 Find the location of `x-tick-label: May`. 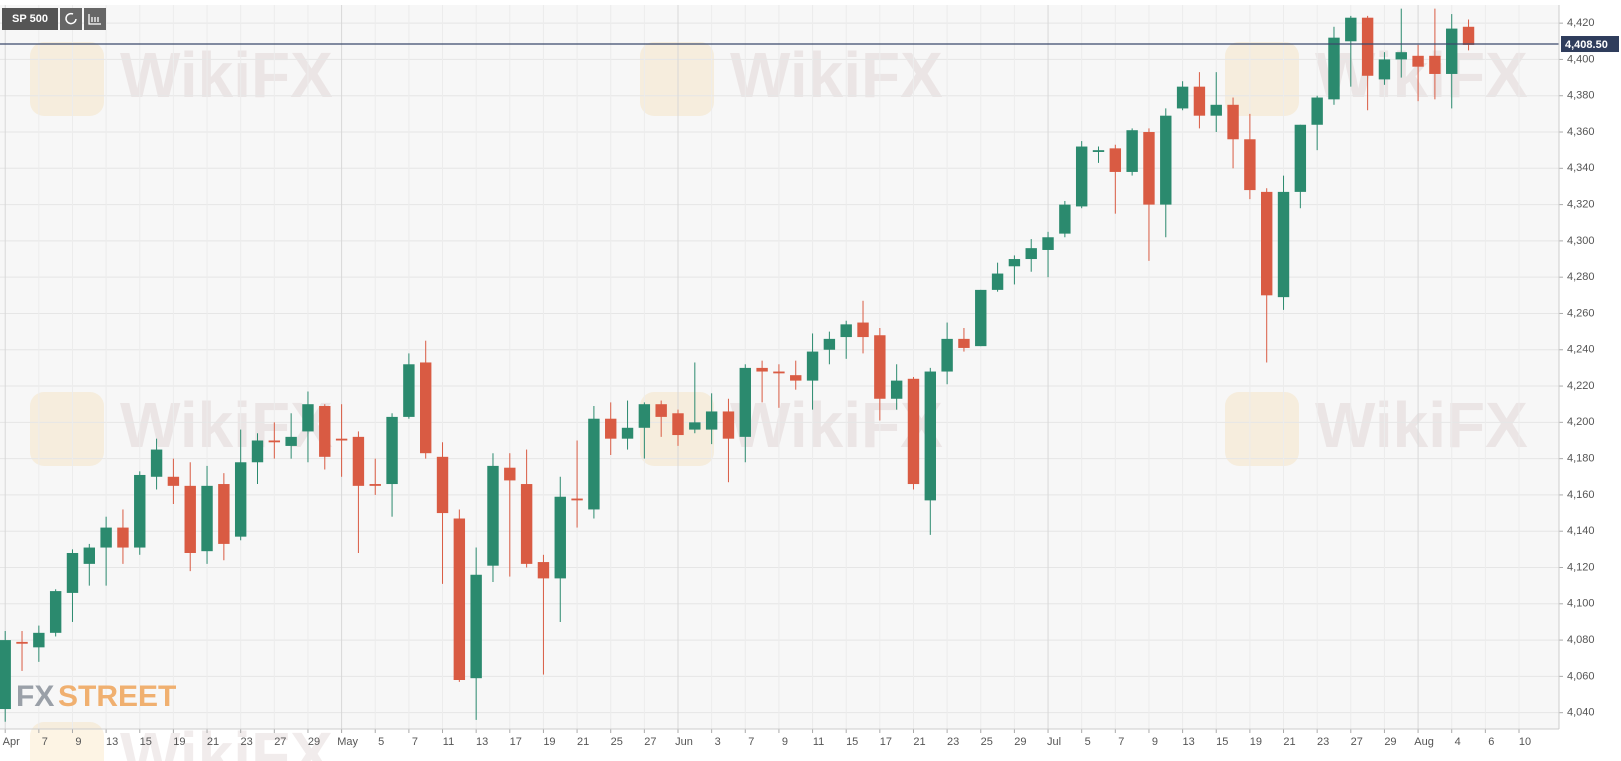

x-tick-label: May is located at coordinates (347, 742).